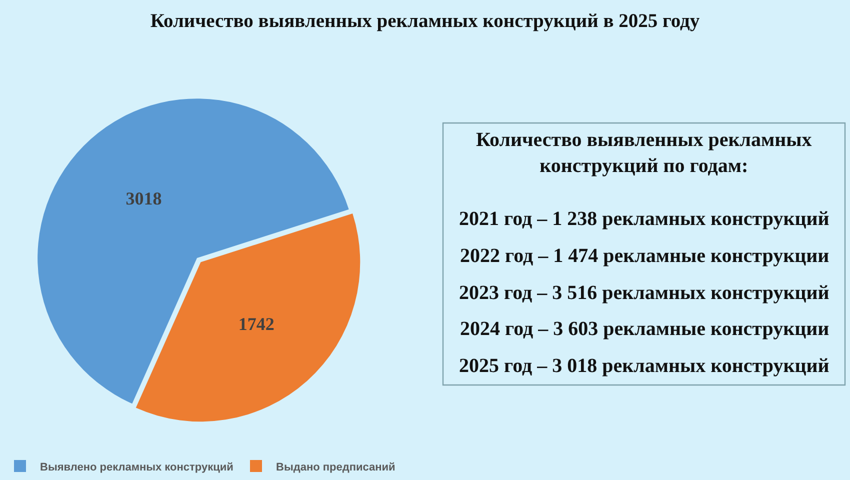 This screenshot has width=850, height=480. Describe the element at coordinates (256, 324) in the screenshot. I see `data-label: 1742` at that location.